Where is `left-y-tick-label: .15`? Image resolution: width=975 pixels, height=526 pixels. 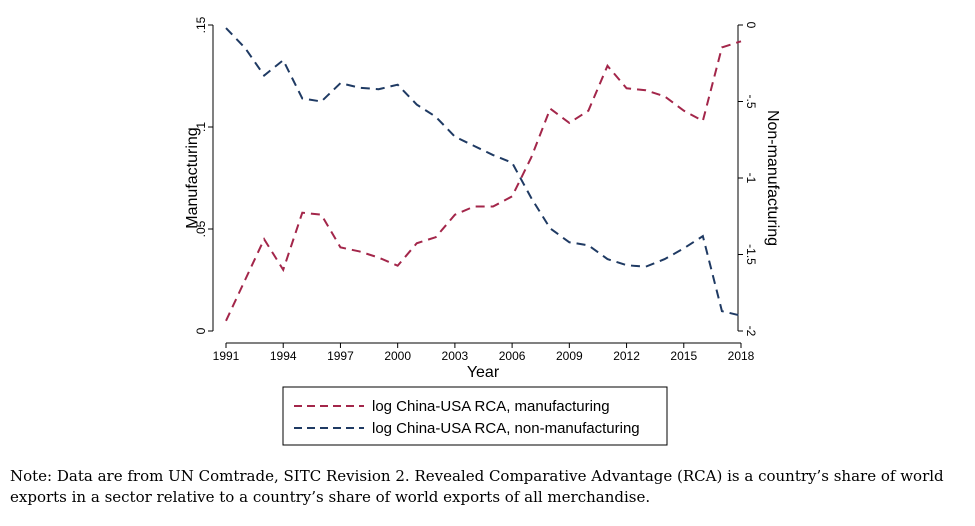
left-y-tick-label: .15 is located at coordinates (201, 24).